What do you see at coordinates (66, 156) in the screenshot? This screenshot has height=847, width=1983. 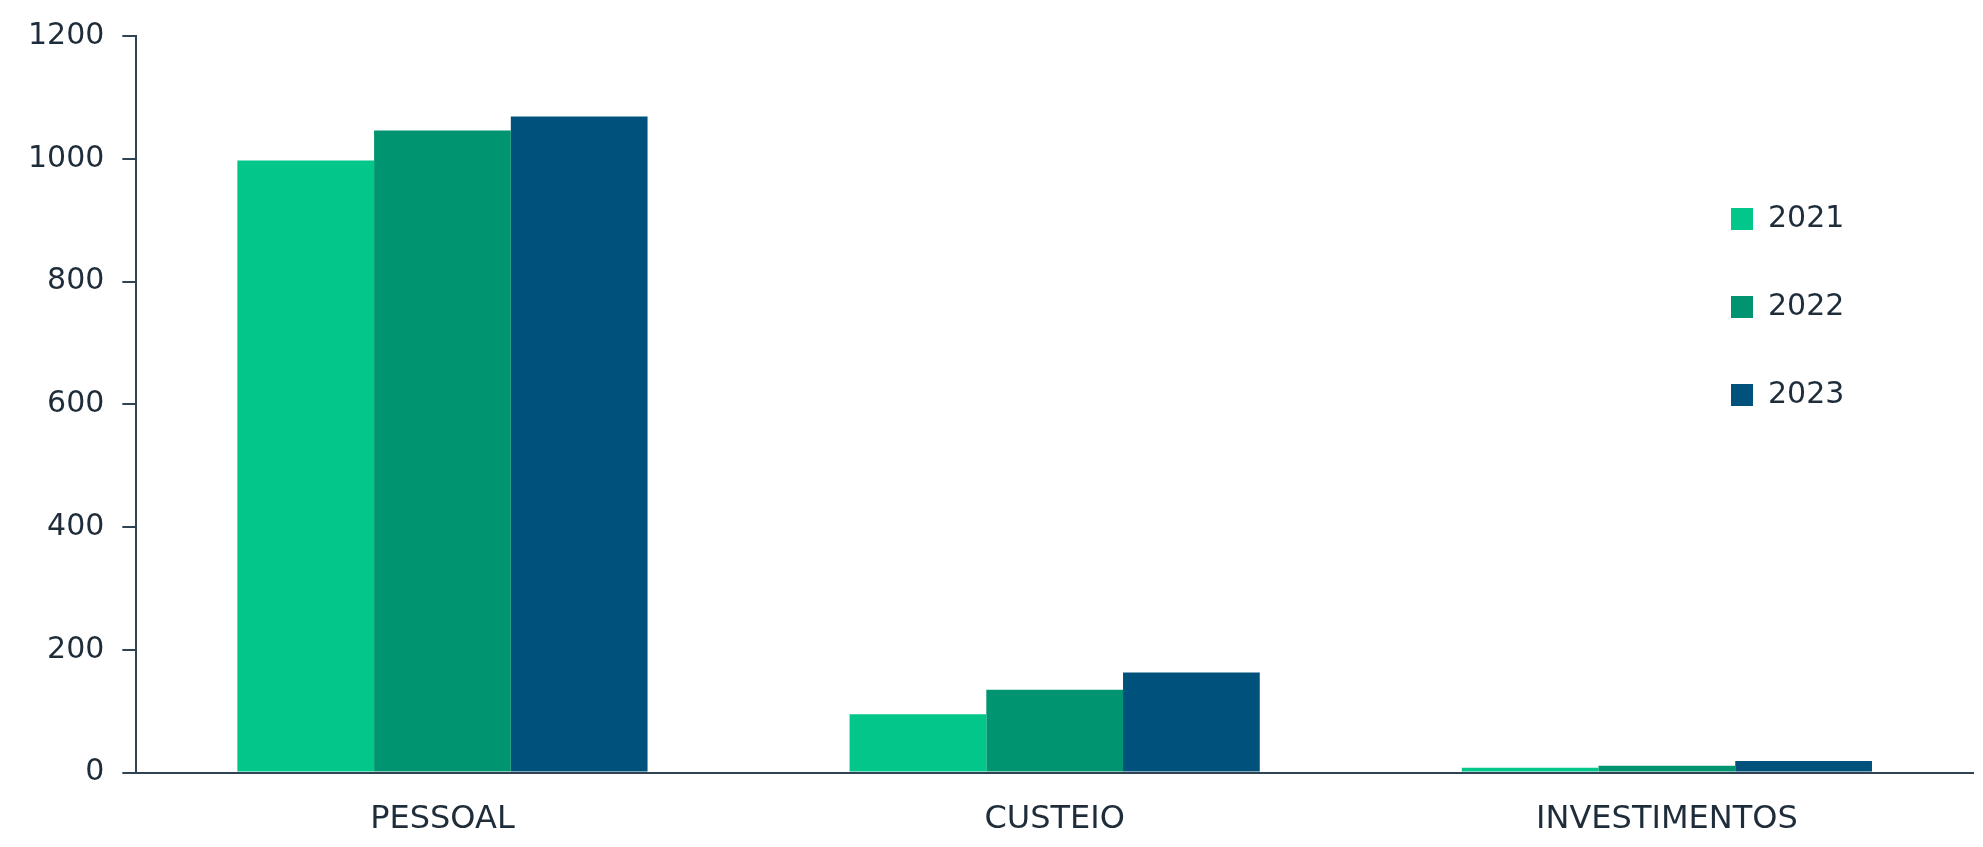 I see `y-tick-label: 1000` at bounding box center [66, 156].